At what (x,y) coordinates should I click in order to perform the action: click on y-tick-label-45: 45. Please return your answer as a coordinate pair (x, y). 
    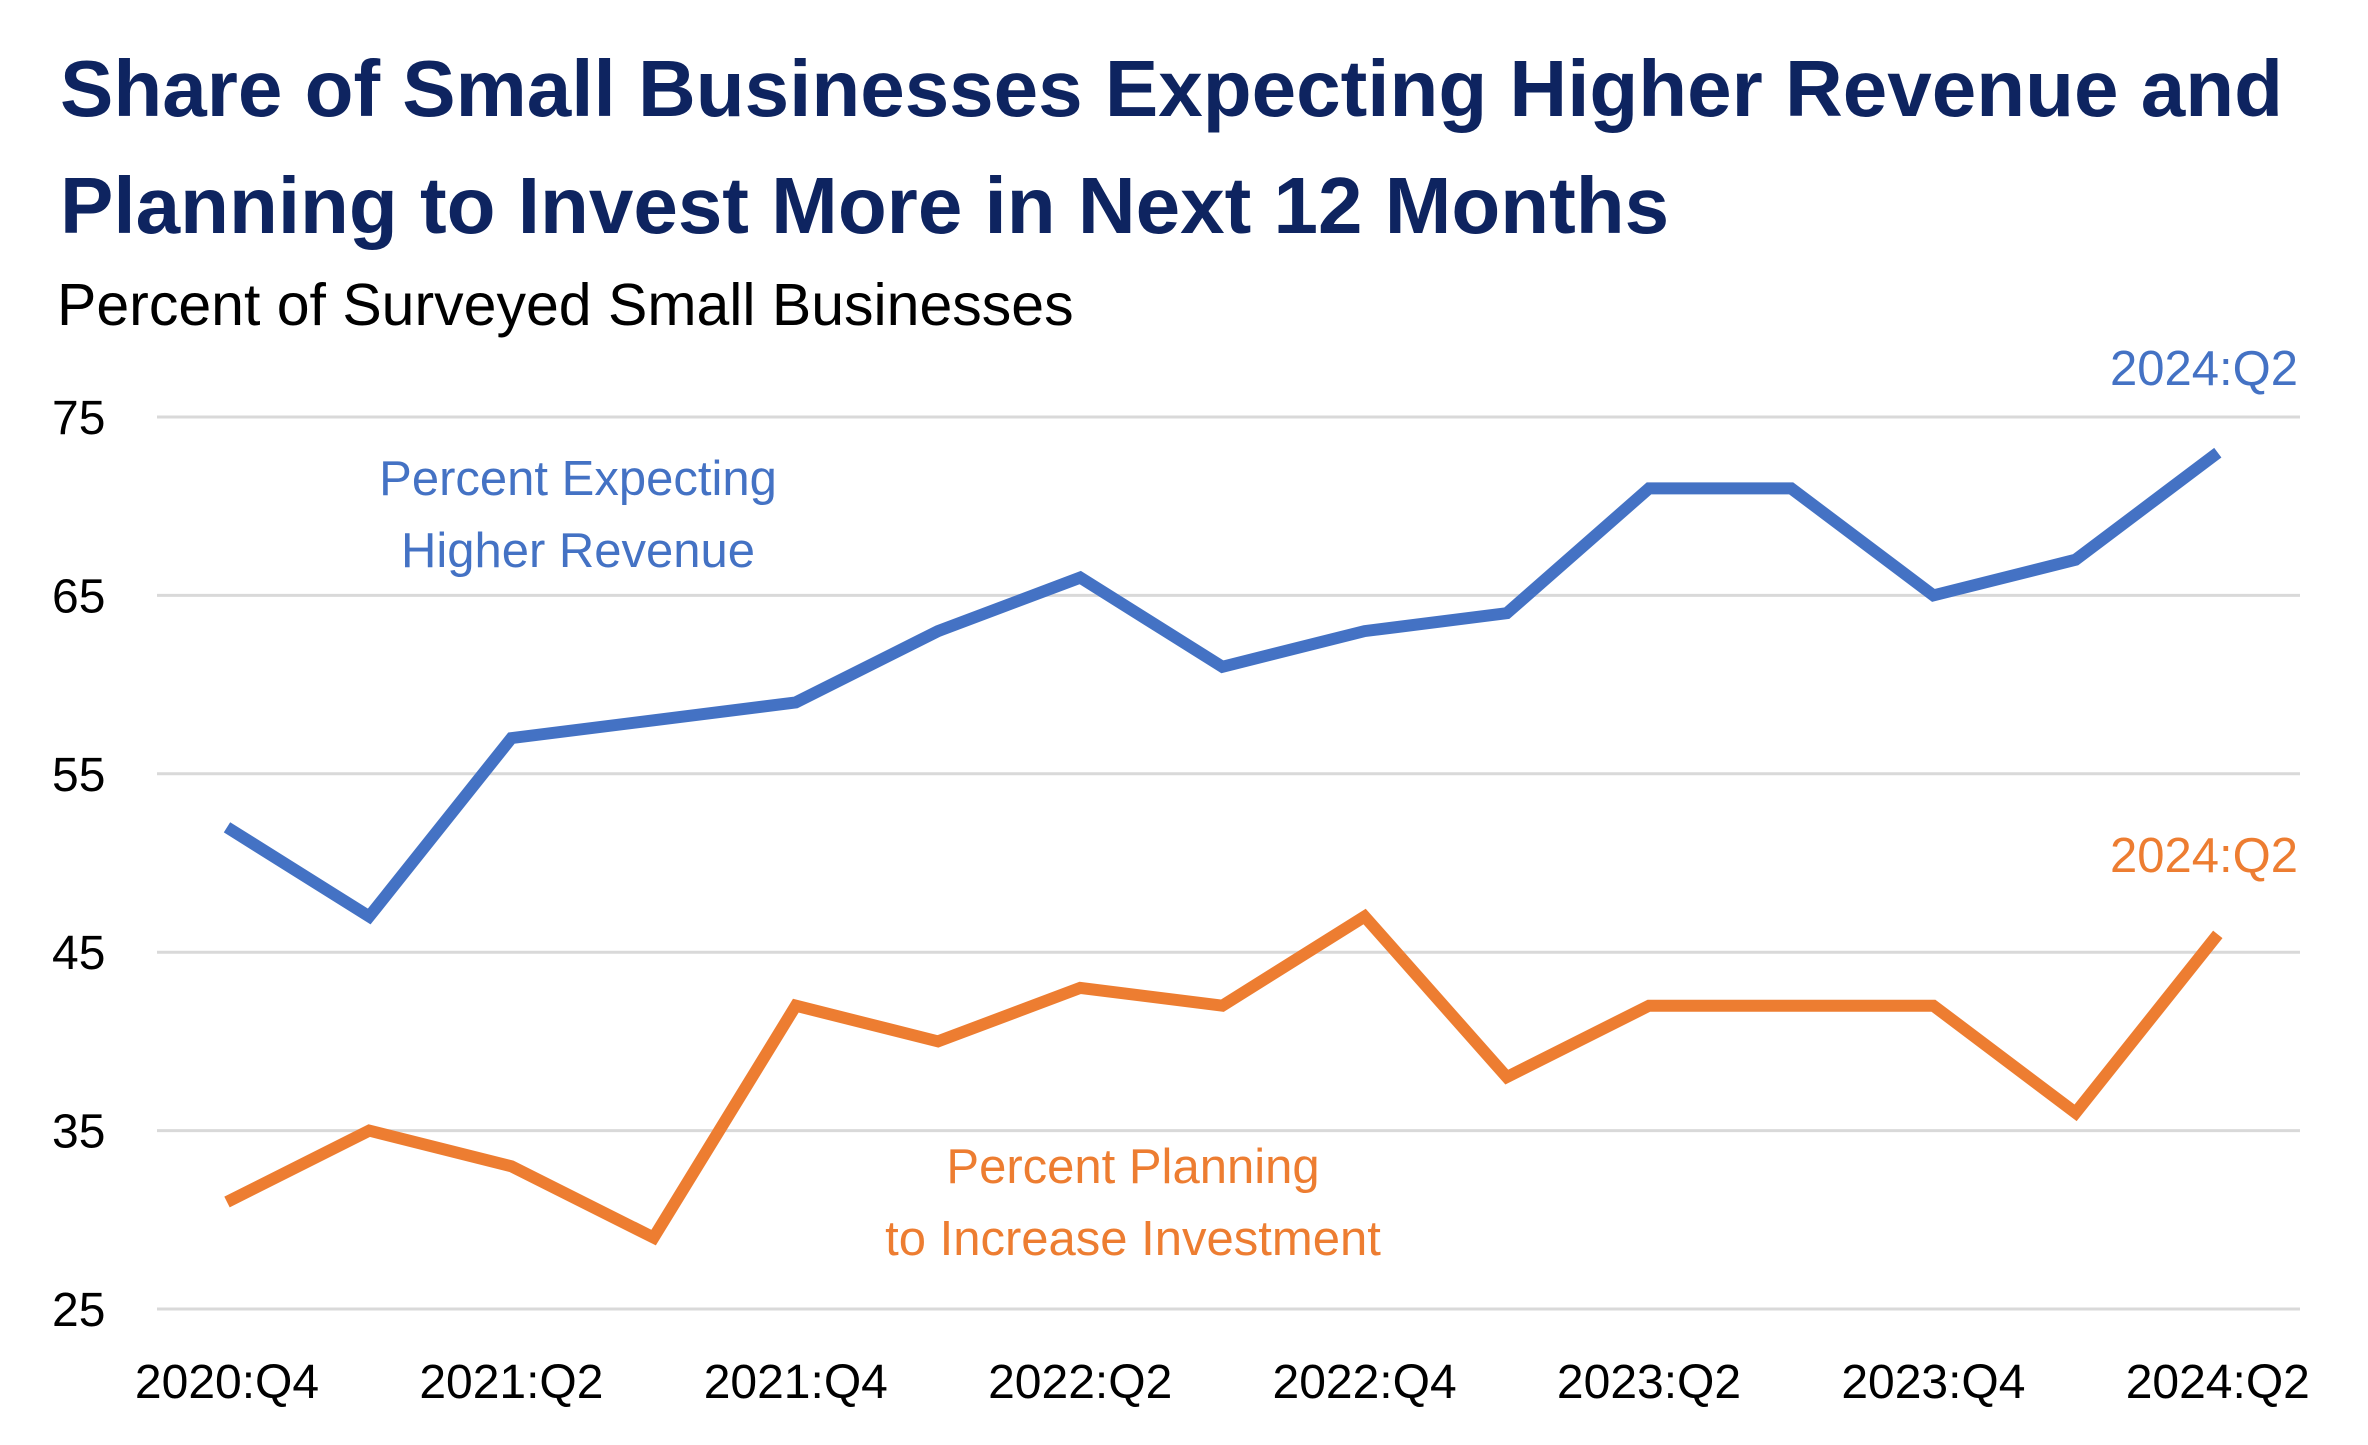
    Looking at the image, I should click on (78, 953).